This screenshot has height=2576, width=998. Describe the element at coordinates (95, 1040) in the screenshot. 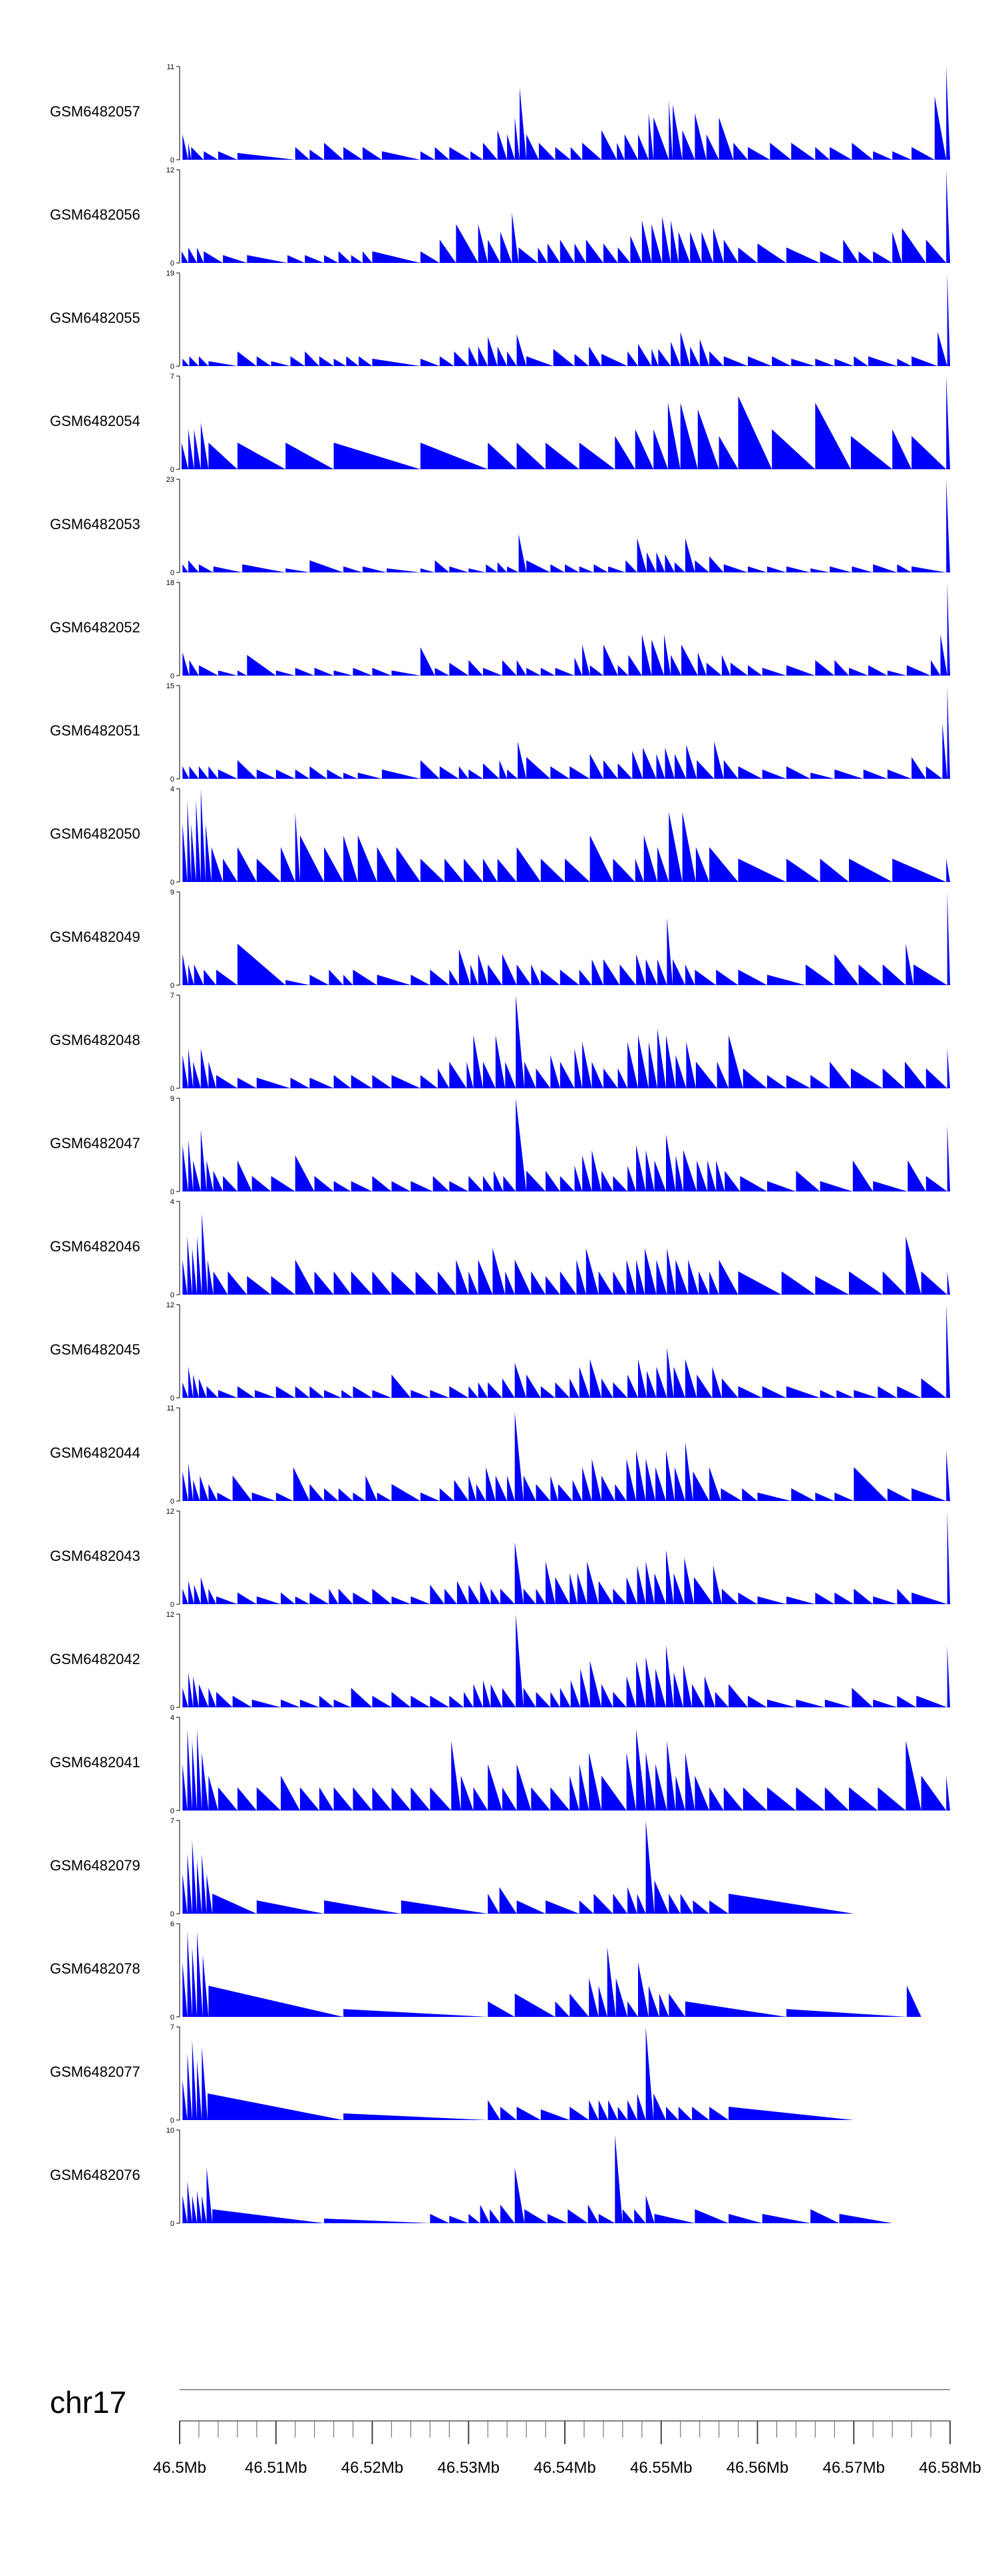

I see `track-label: GSM6482048` at that location.